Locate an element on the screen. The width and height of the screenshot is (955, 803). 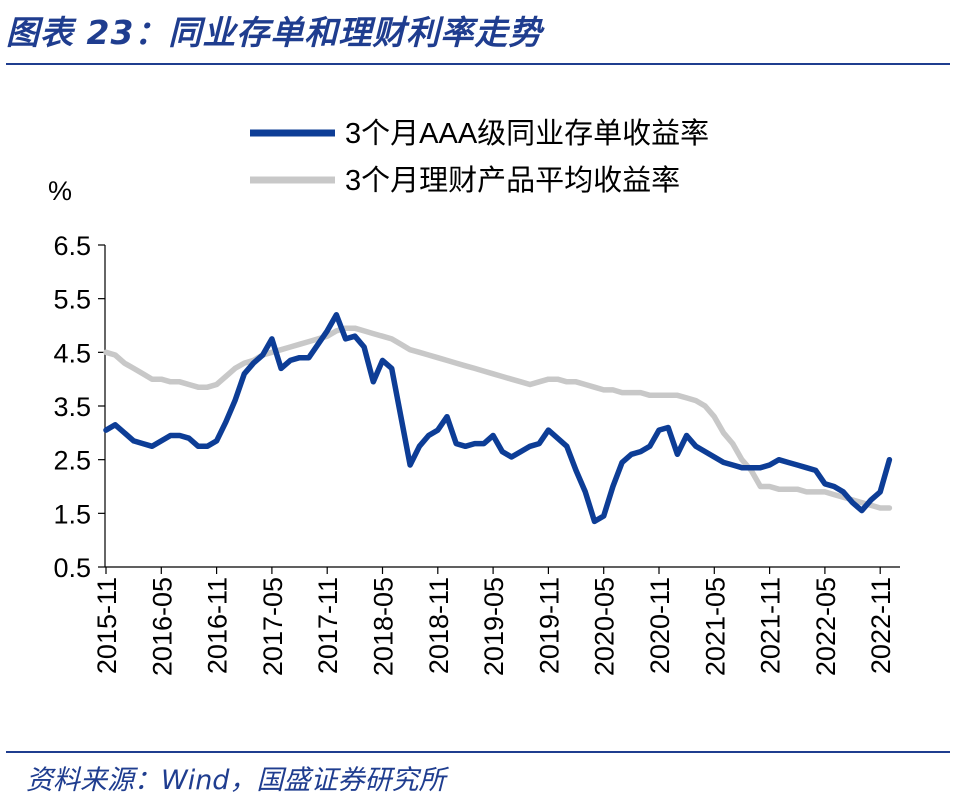
x-tick-label: 2015-11 is located at coordinates (107, 625).